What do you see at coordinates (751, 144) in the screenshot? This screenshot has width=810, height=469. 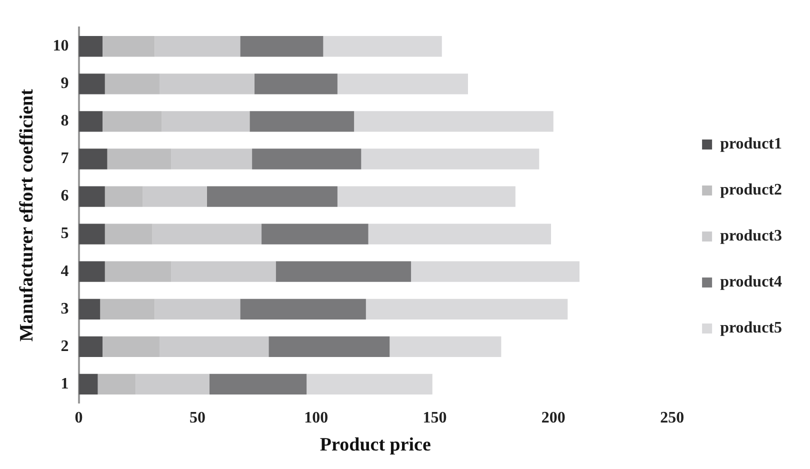 I see `legend-label: product1` at bounding box center [751, 144].